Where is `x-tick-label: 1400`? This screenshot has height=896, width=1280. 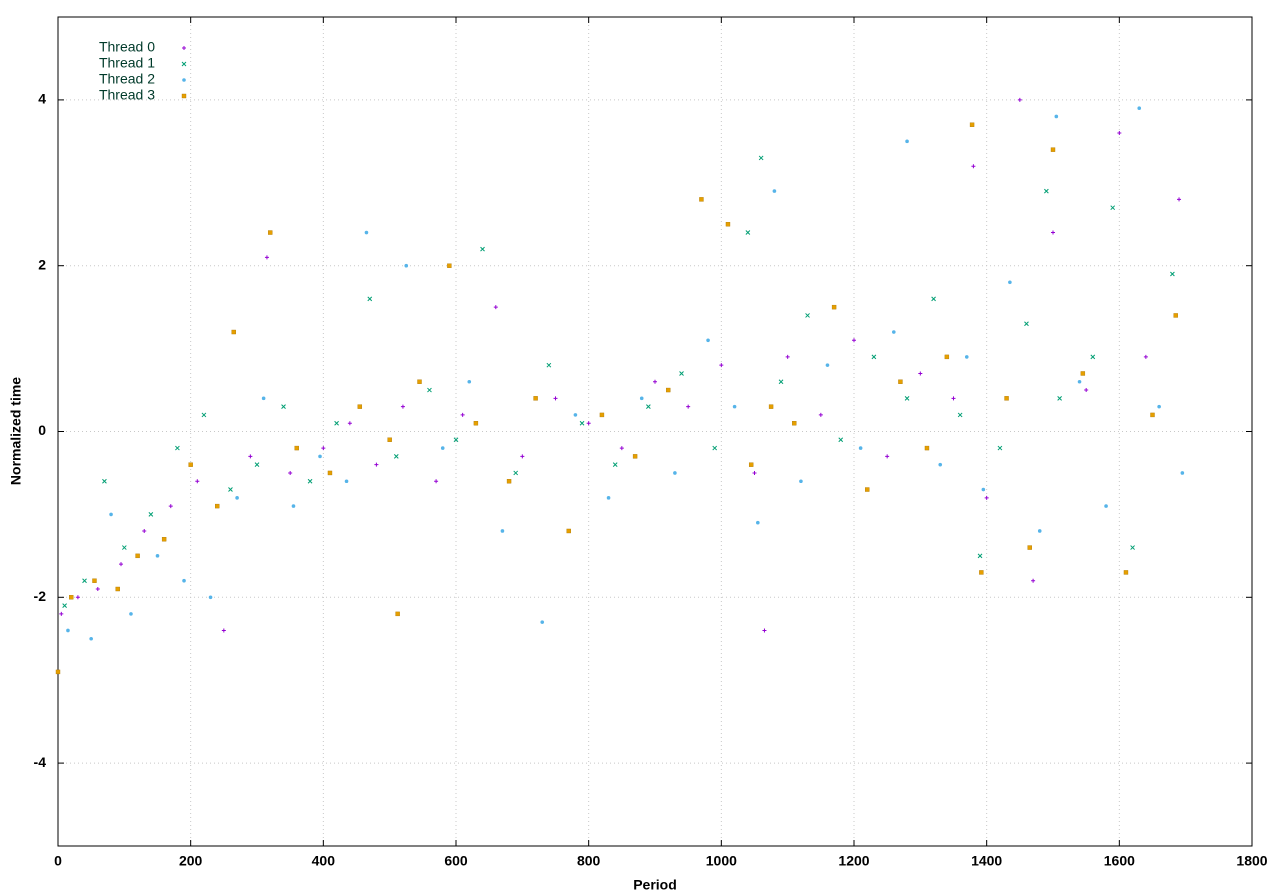 x-tick-label: 1400 is located at coordinates (986, 861).